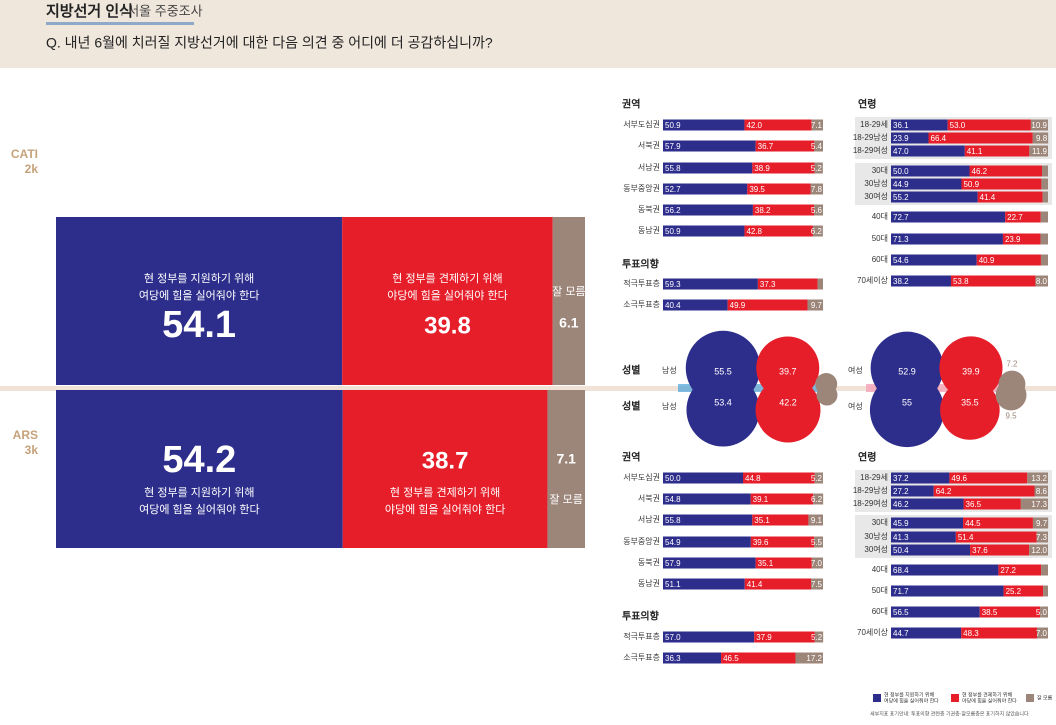 Image resolution: width=1056 pixels, height=725 pixels. Describe the element at coordinates (876, 549) in the screenshot. I see `row-label: 30여성` at that location.